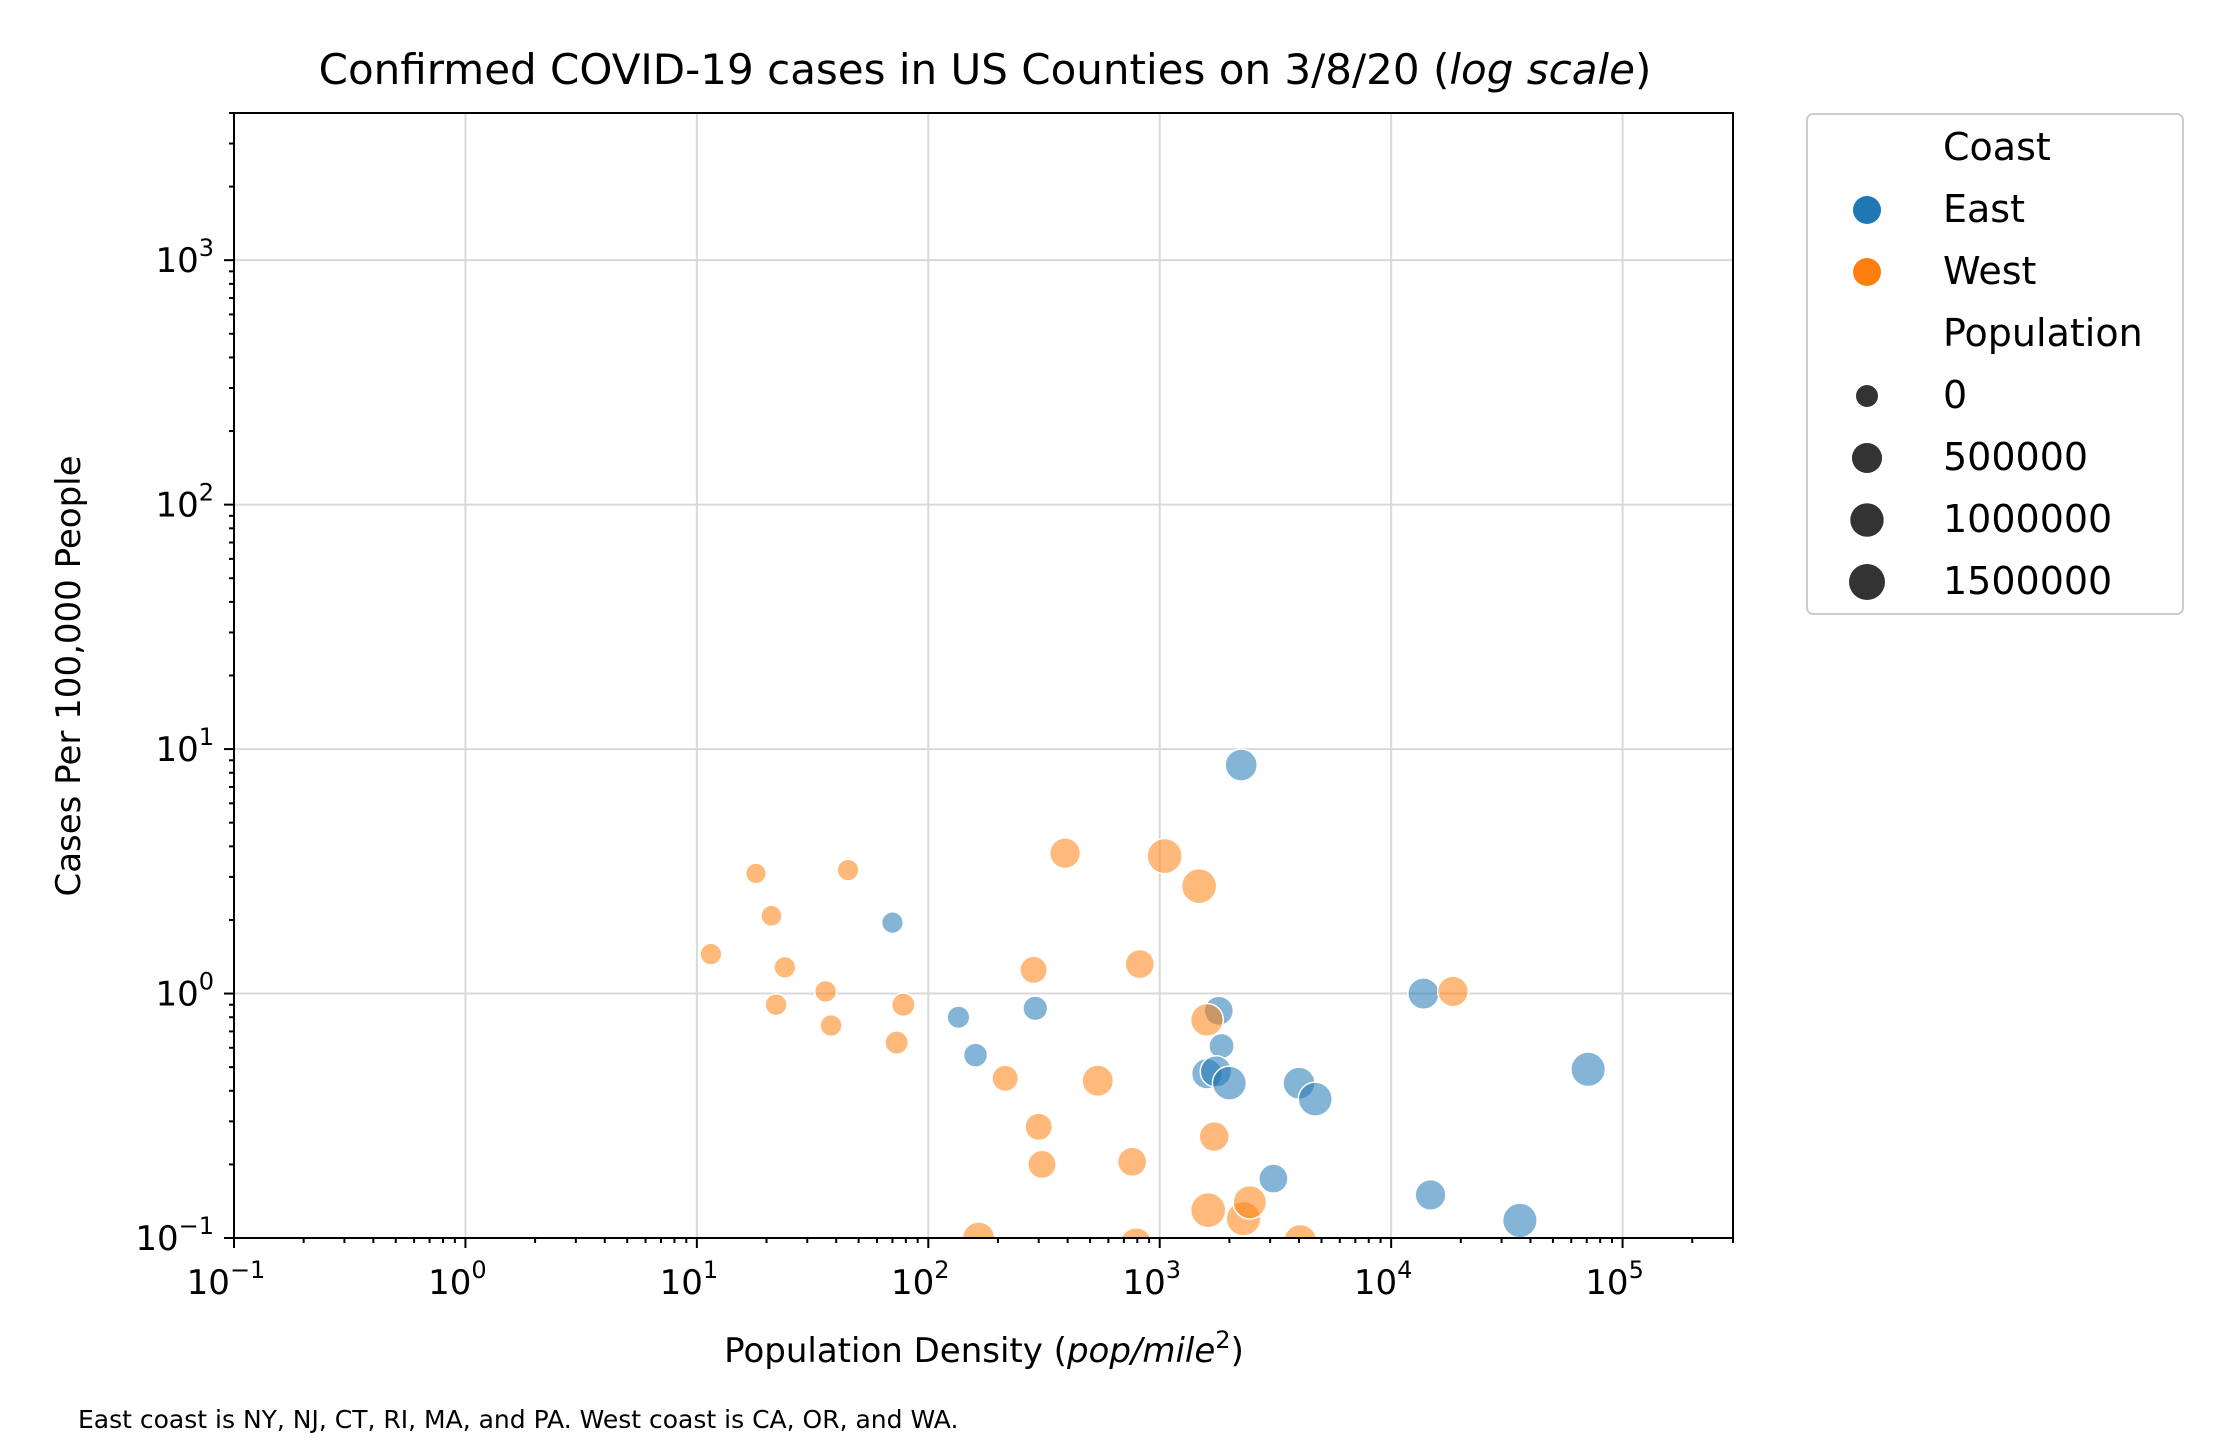 Image resolution: width=2220 pixels, height=1444 pixels. I want to click on y-tick-label: 10³, so click(184, 257).